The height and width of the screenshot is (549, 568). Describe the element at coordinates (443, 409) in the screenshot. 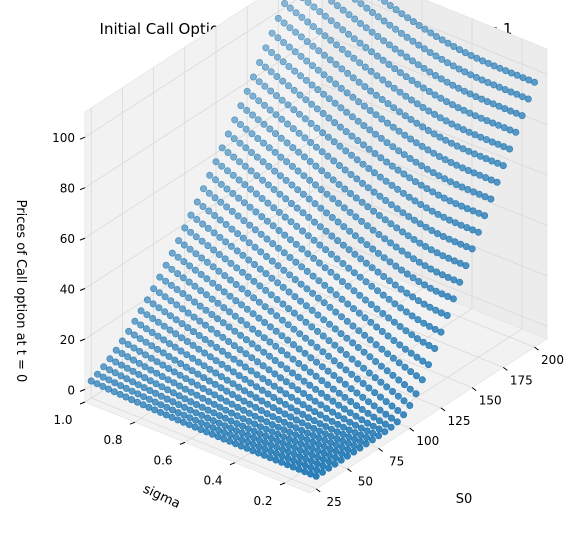

I see `x-tick` at that location.